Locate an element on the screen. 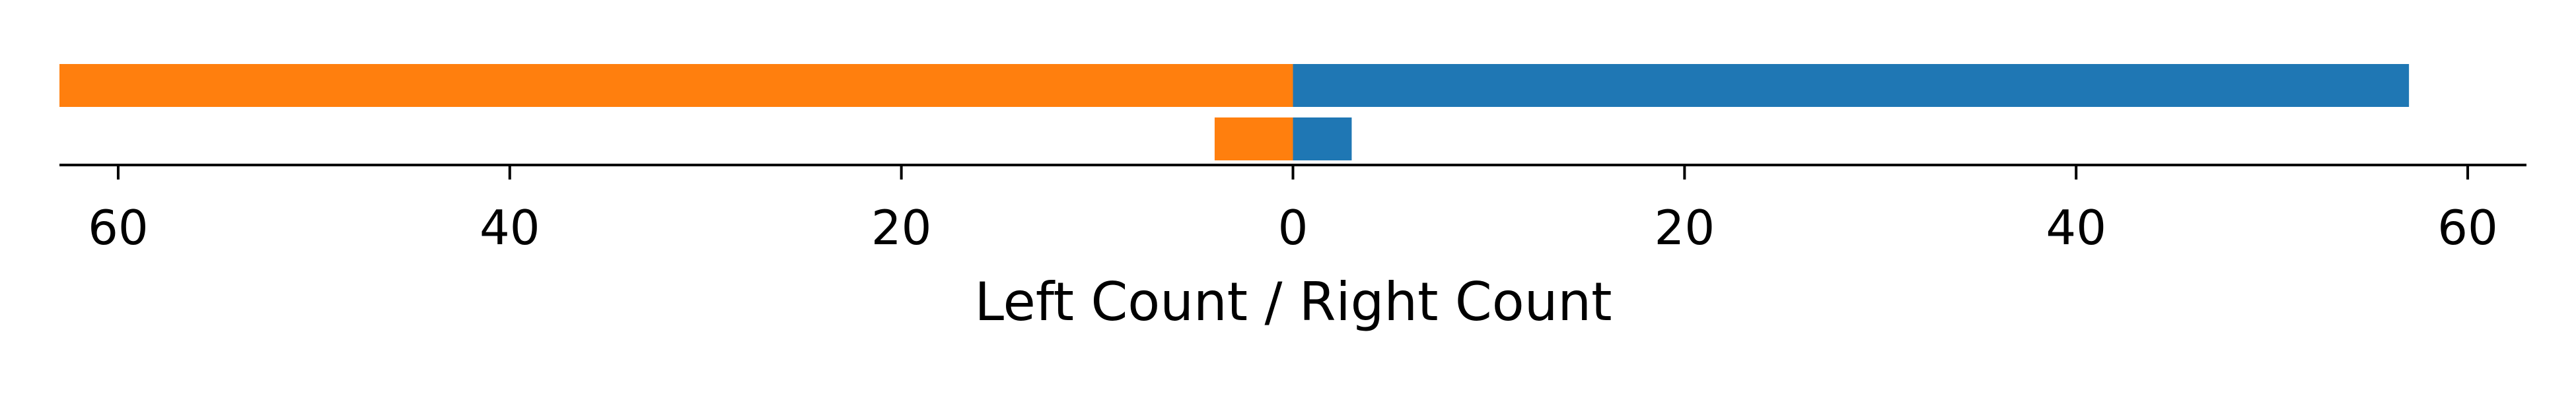 The height and width of the screenshot is (396, 2576). x-axis-label: Left Count / Right Count is located at coordinates (1293, 302).